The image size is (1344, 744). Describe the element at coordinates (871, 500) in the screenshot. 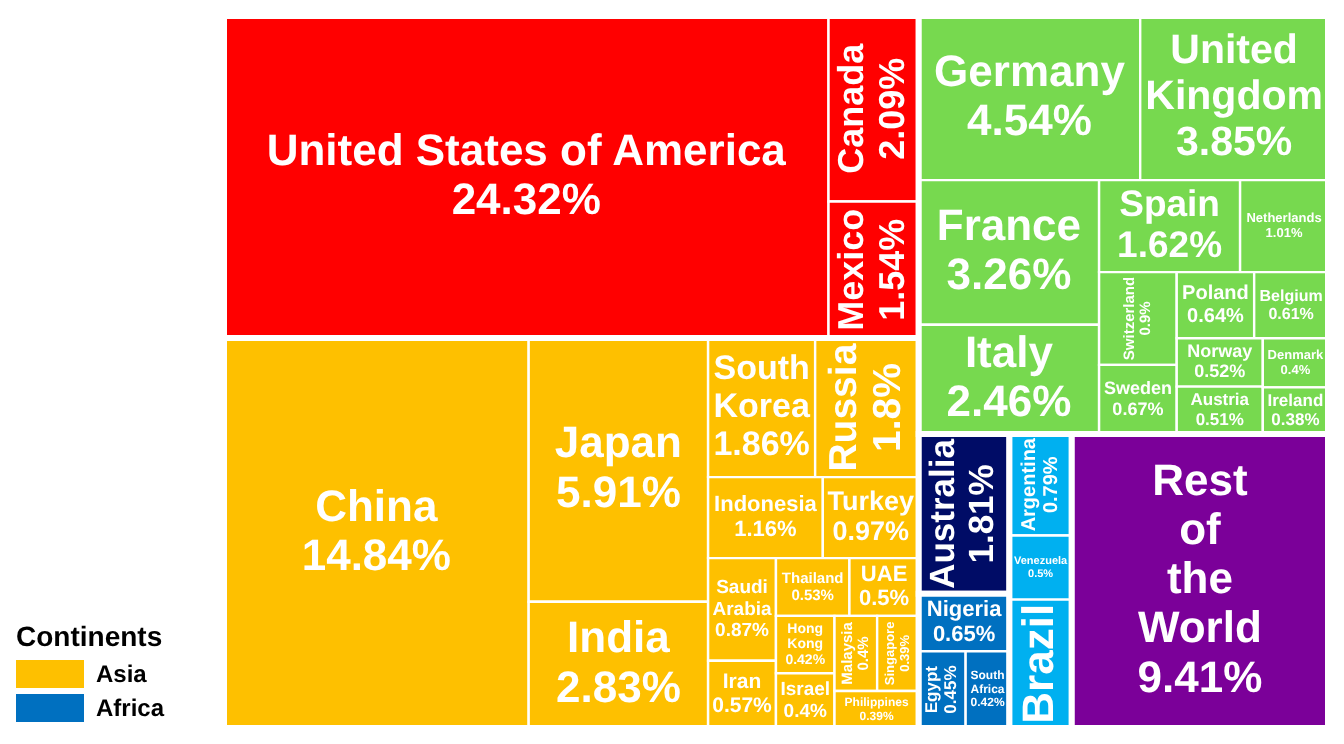

I see `category-label: Turkey` at that location.